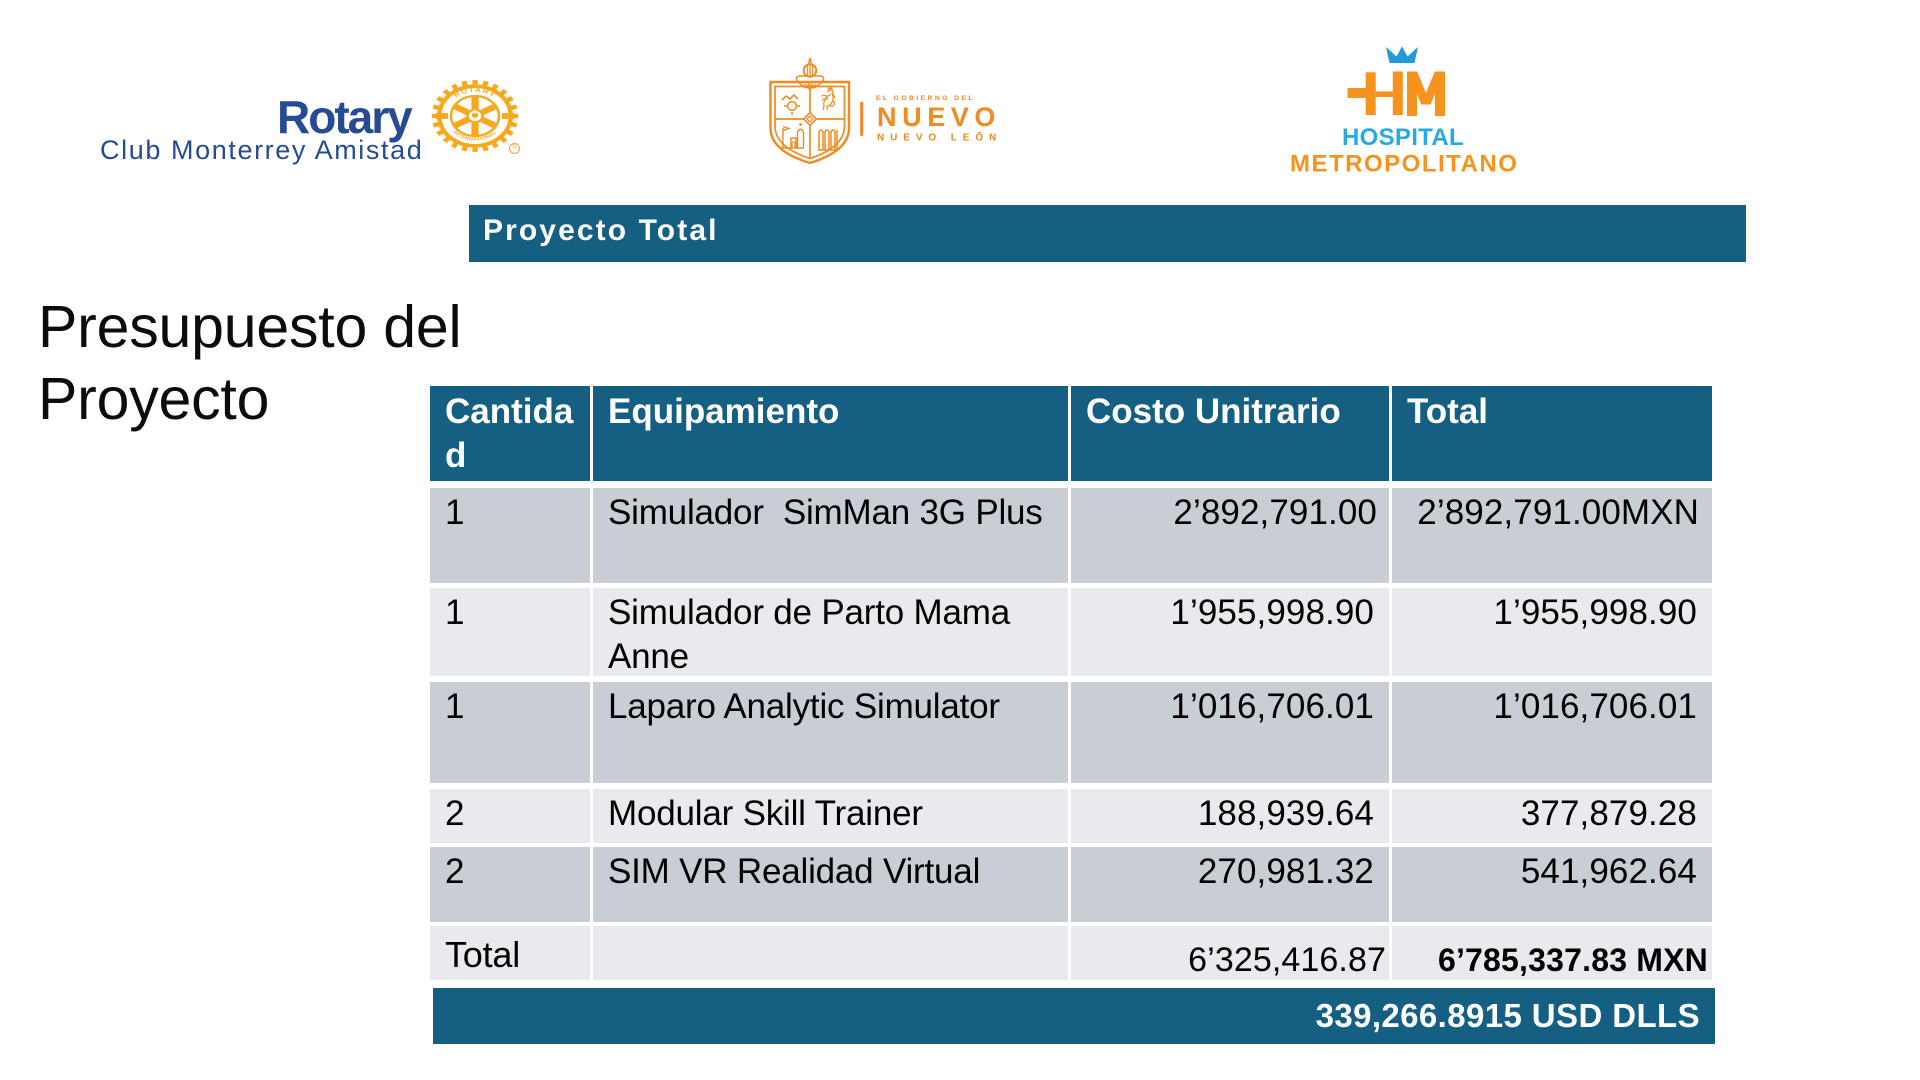 This screenshot has width=1920, height=1080. What do you see at coordinates (939, 138) in the screenshot?
I see `svg-text: NUEVO LEŌN` at bounding box center [939, 138].